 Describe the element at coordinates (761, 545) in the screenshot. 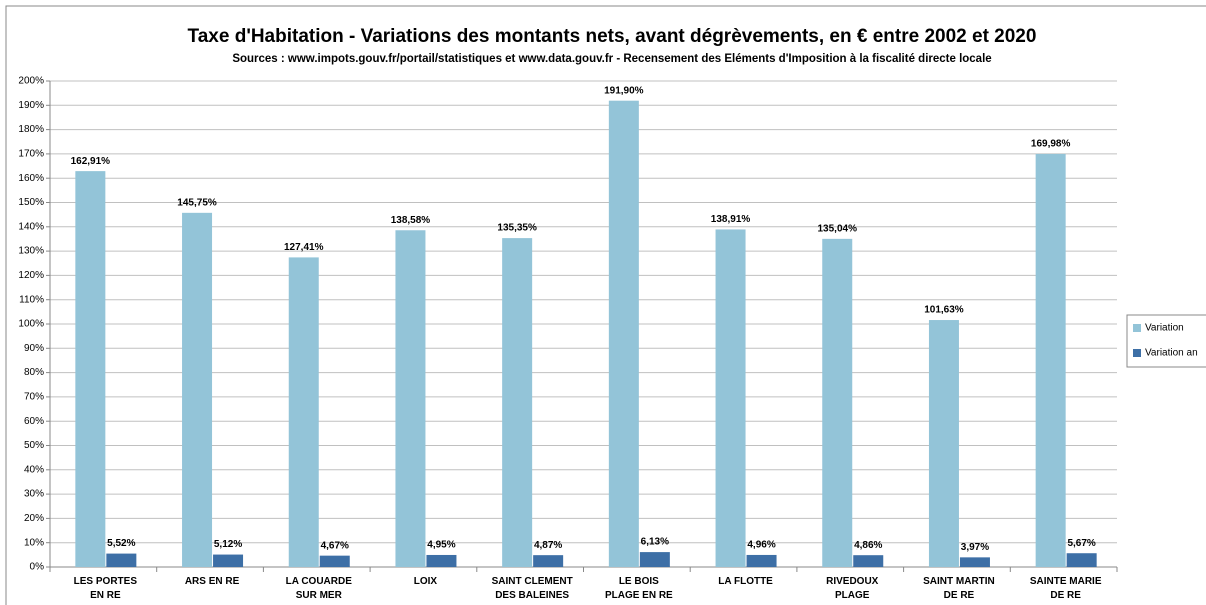

I see `value-label: 4,96%` at that location.